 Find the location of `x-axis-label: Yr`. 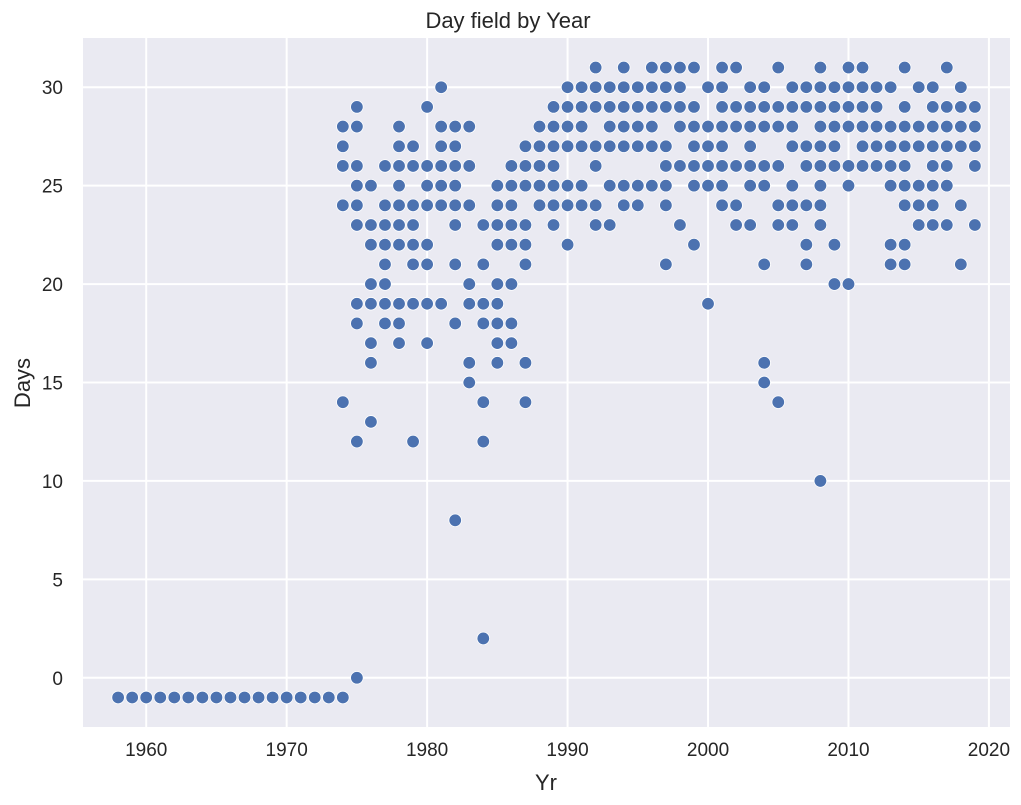

x-axis-label: Yr is located at coordinates (546, 782).